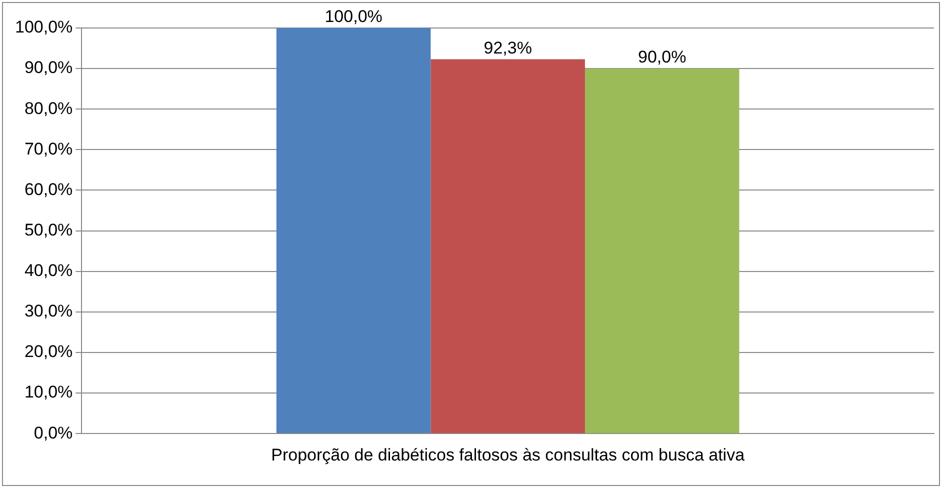 This screenshot has height=490, width=944. I want to click on y-tick-label: 60,0%, so click(48, 189).